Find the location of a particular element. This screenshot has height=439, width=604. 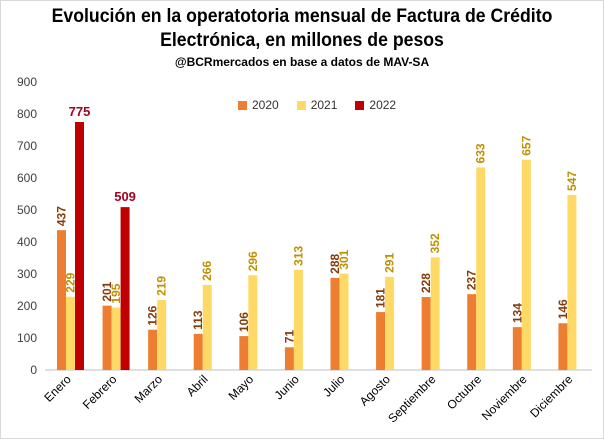

legend-swatch-2020 is located at coordinates (242, 105).